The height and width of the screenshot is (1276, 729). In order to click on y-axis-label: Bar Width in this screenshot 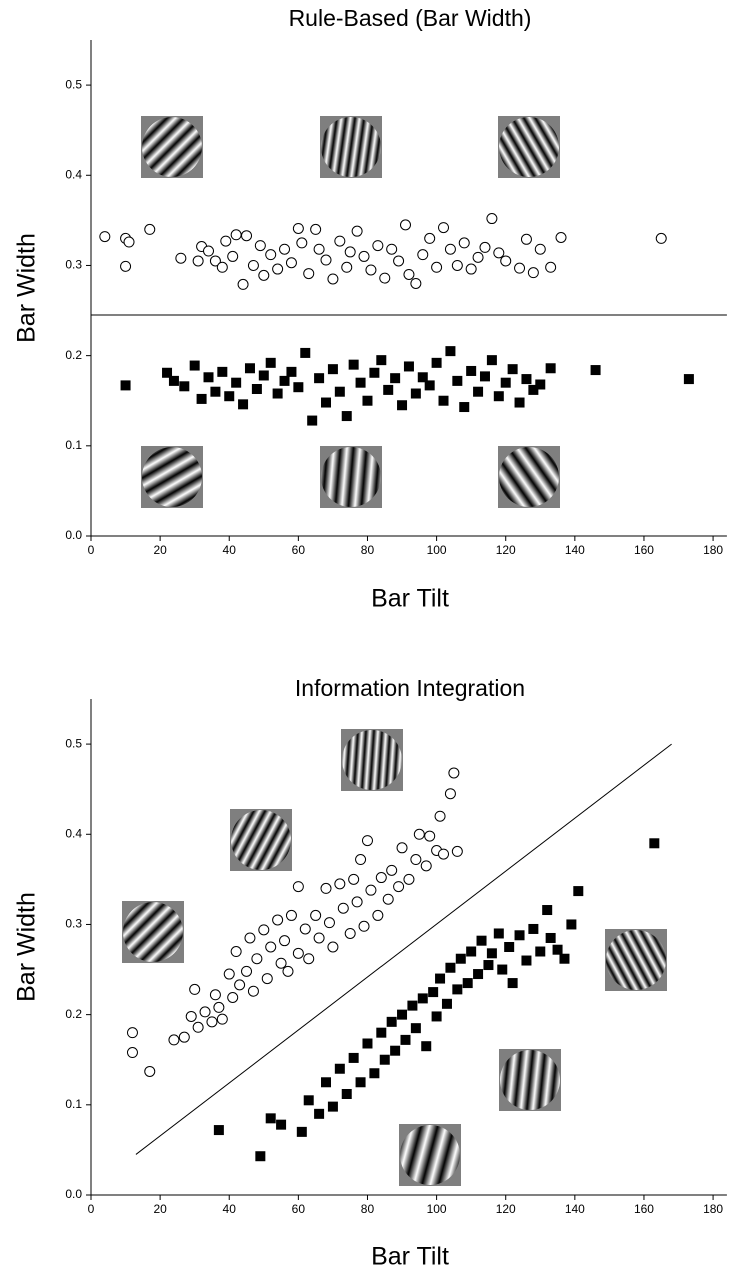, I will do `click(27, 288)`.